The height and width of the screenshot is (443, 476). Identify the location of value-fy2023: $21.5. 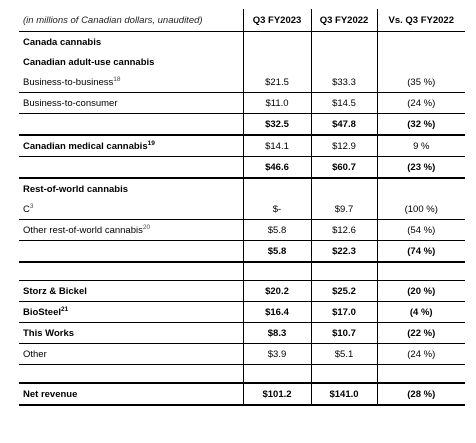
(276, 82).